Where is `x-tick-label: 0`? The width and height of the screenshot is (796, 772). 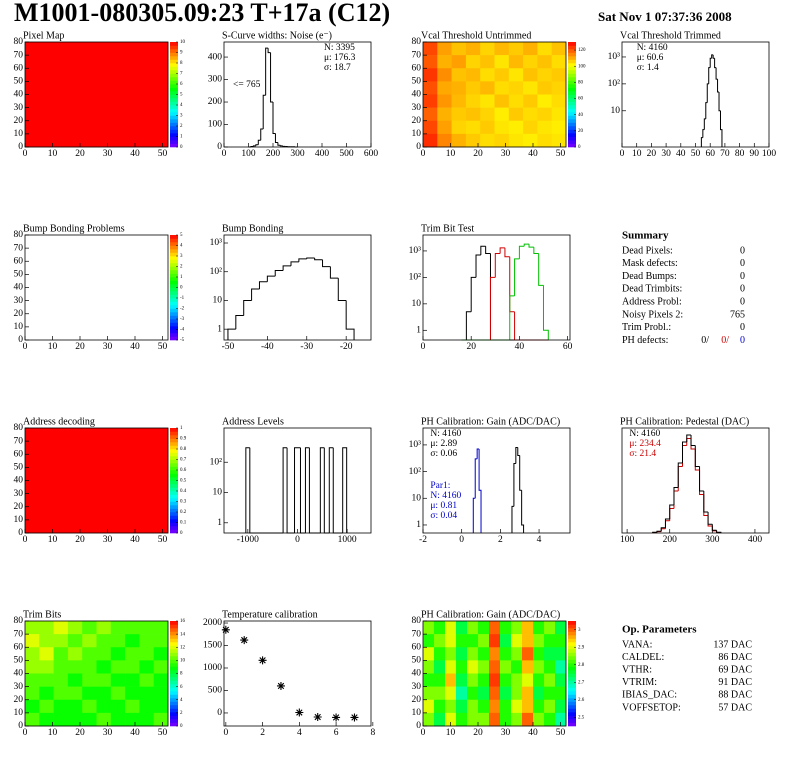 x-tick-label: 0 is located at coordinates (25, 733).